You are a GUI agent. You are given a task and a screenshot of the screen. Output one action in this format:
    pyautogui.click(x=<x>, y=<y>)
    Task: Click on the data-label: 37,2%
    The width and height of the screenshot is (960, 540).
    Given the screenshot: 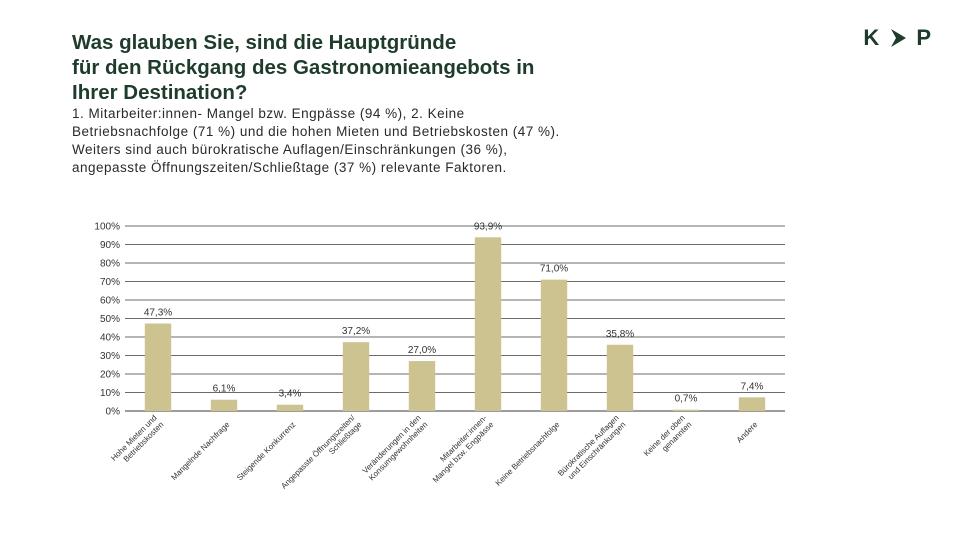 What is the action you would take?
    pyautogui.click(x=356, y=331)
    